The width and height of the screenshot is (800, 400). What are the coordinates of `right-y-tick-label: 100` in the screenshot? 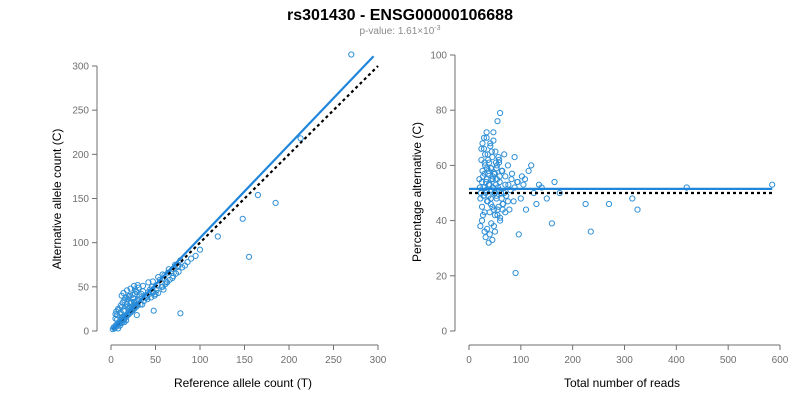 It's located at (438, 56).